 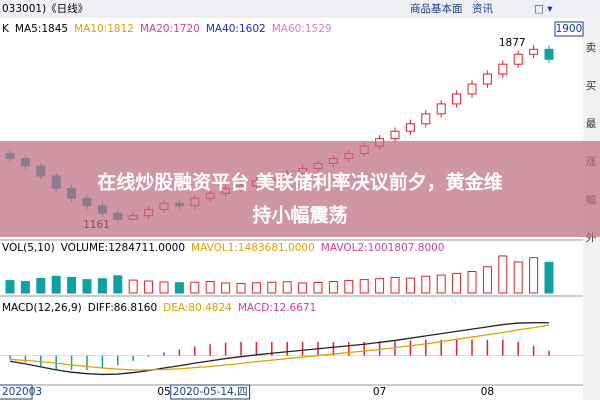 What do you see at coordinates (28, 248) in the screenshot?
I see `panel-legend: VOL(5,10)` at bounding box center [28, 248].